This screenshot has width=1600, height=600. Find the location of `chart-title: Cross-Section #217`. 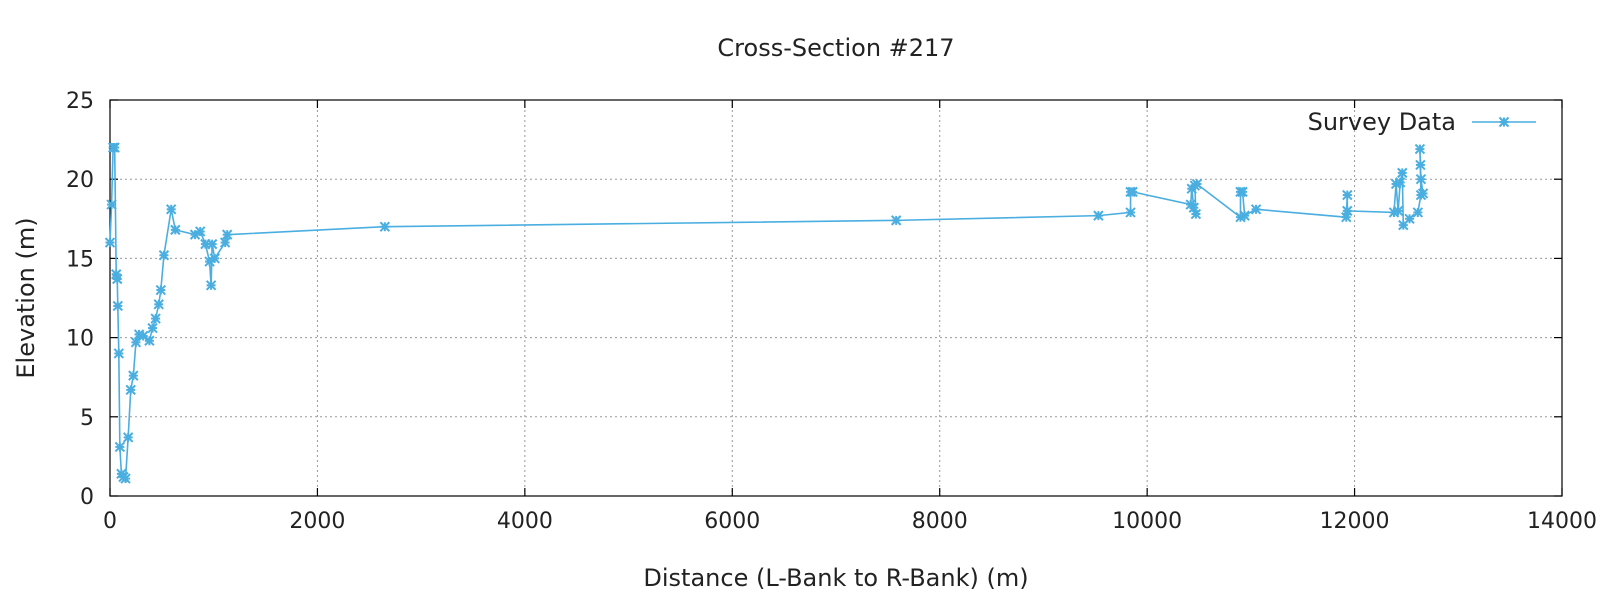

chart-title: Cross-Section #217 is located at coordinates (835, 48).